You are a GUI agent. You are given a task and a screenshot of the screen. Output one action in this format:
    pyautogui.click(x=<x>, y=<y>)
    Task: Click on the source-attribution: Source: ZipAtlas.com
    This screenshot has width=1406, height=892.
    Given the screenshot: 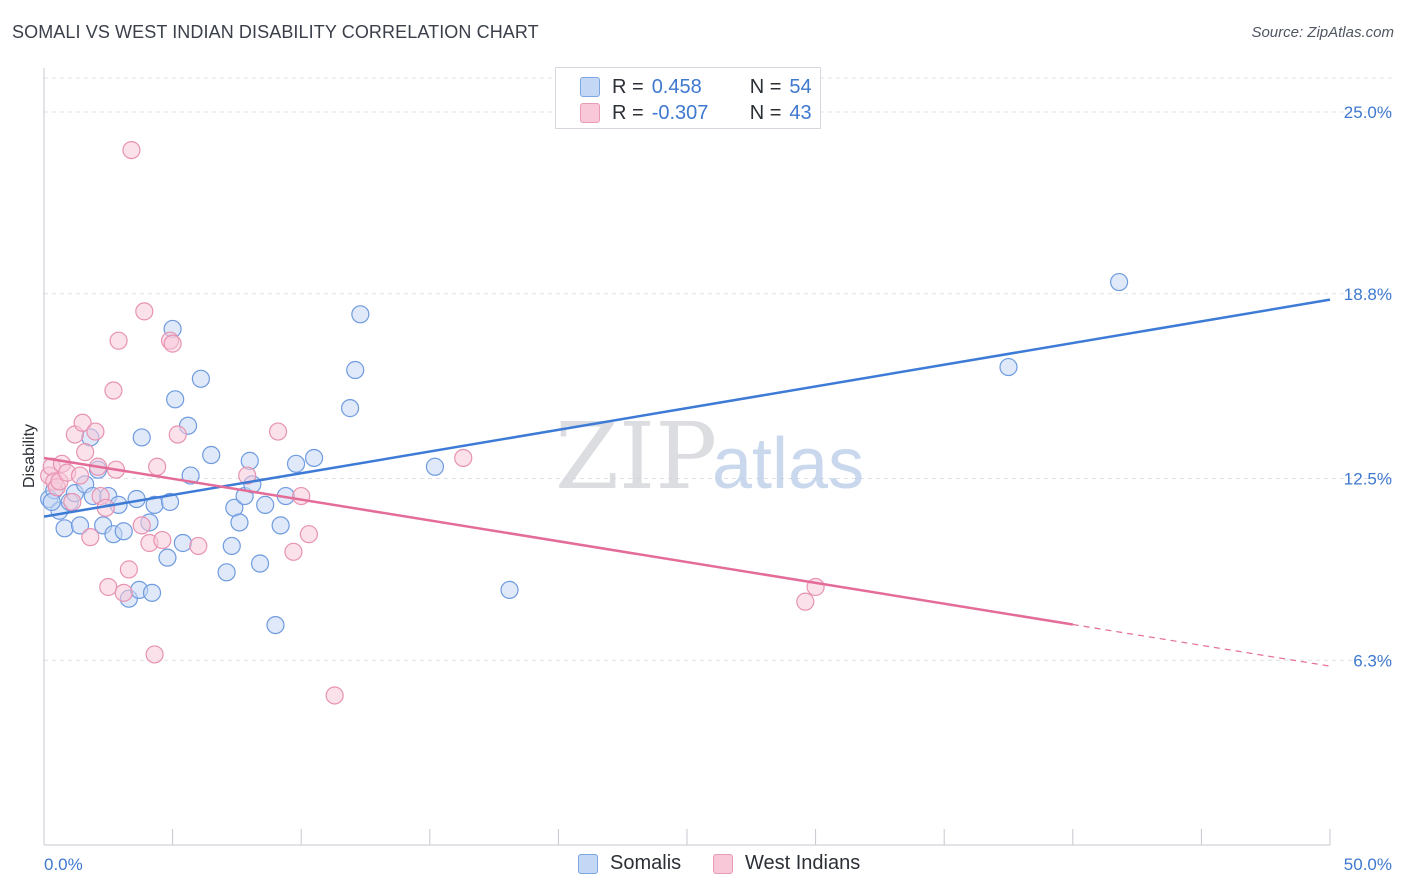 What is the action you would take?
    pyautogui.click(x=1322, y=32)
    